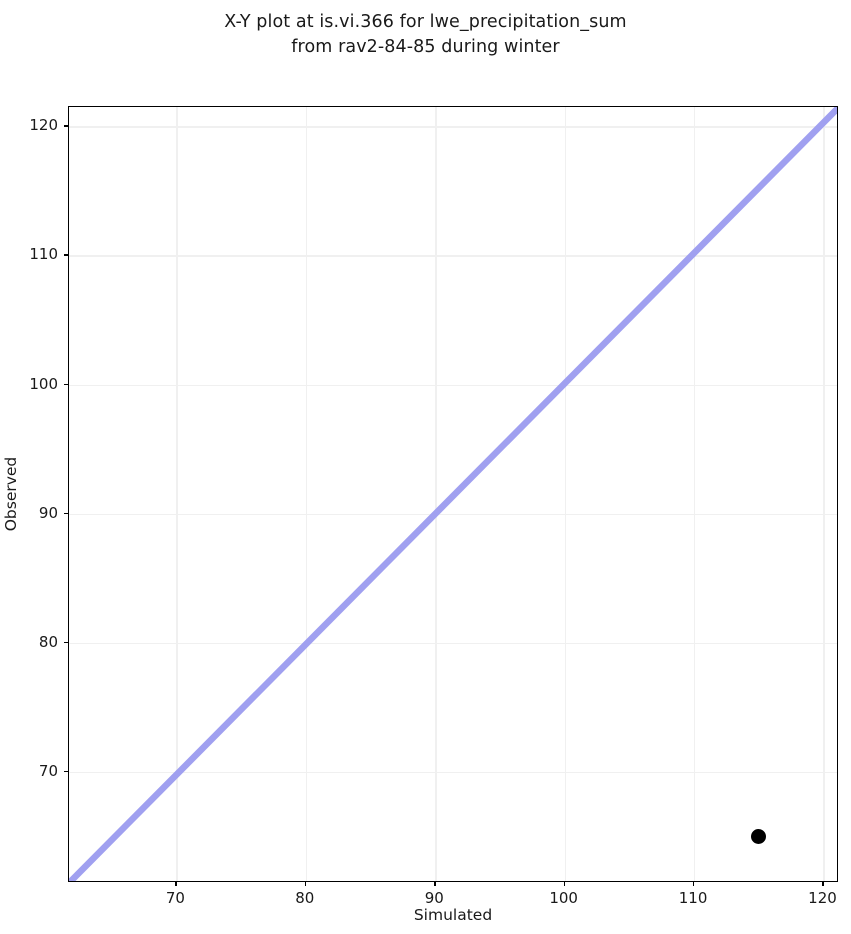  Describe the element at coordinates (43, 125) in the screenshot. I see `y-tick-label: 120` at that location.